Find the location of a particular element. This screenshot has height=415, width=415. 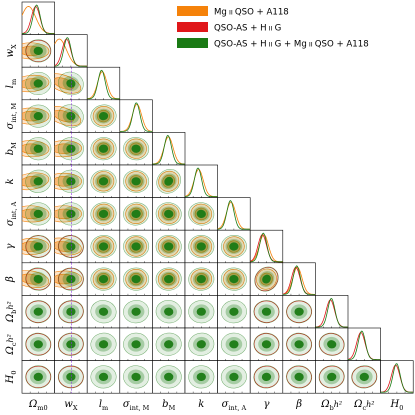

panel-h-0-vs-m0 is located at coordinates (38, 377).